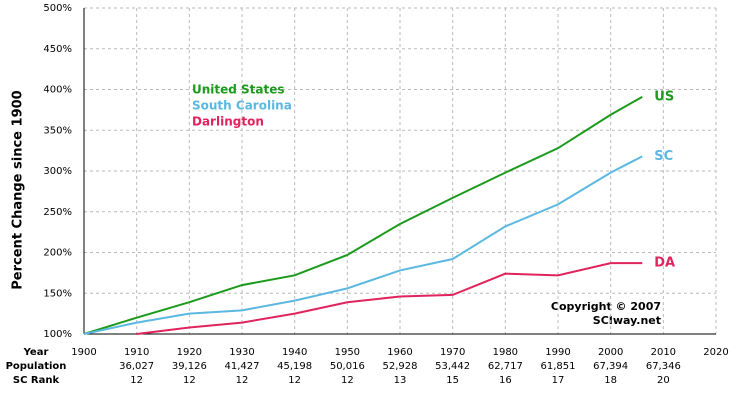 This screenshot has height=400, width=750. What do you see at coordinates (83, 352) in the screenshot?
I see `x-tick-label: 1900` at bounding box center [83, 352].